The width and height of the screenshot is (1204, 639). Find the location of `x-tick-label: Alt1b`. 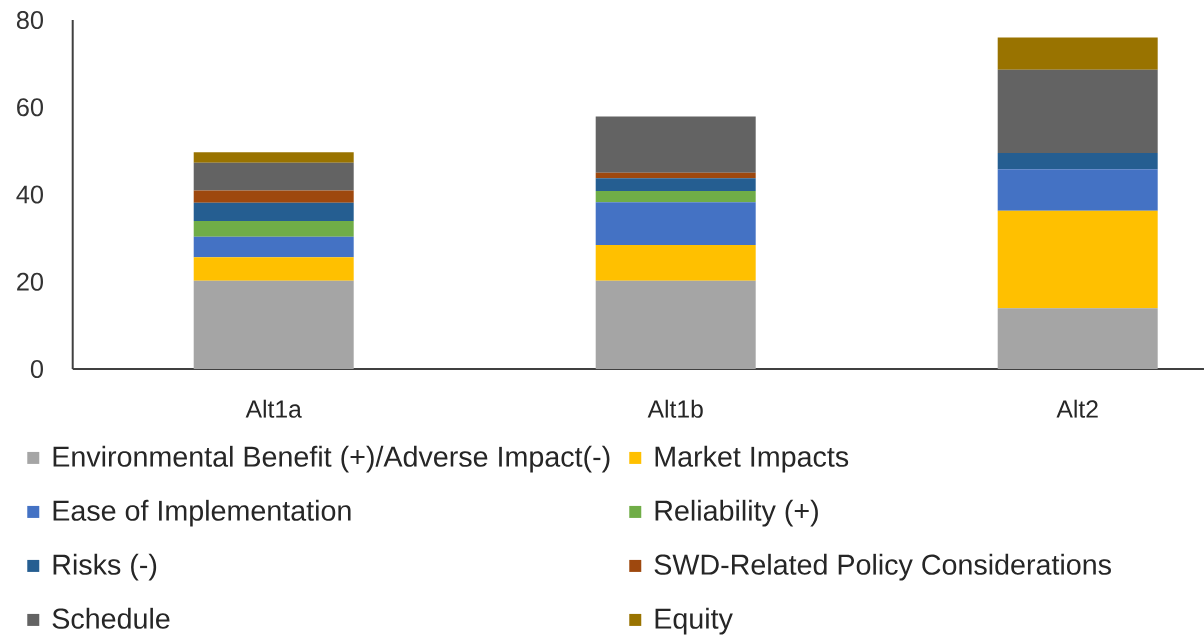

x-tick-label: Alt1b is located at coordinates (675, 408).